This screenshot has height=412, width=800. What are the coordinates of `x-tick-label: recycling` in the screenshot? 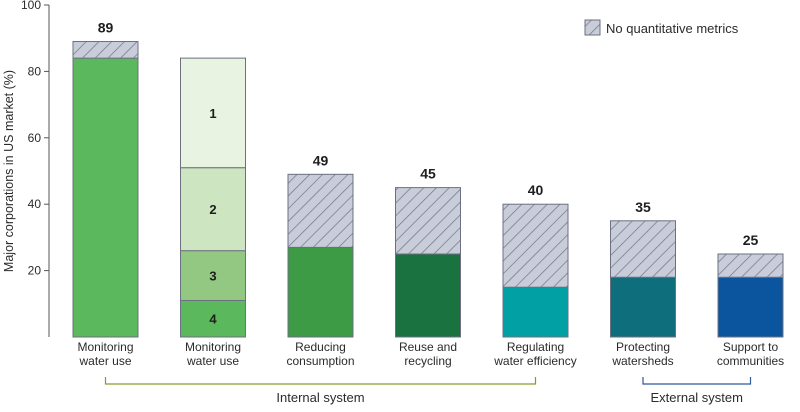 It's located at (427, 361).